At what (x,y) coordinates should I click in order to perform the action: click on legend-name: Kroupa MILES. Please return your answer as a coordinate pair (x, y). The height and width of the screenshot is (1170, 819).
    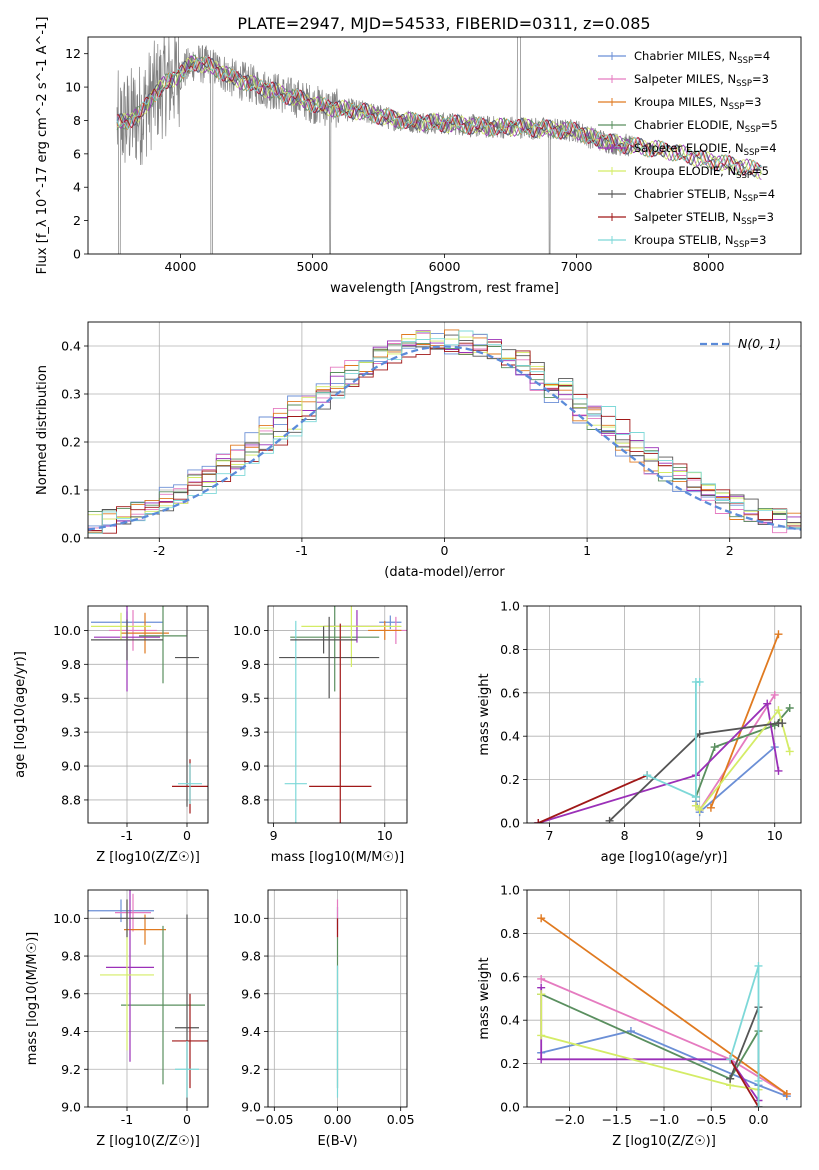
    Looking at the image, I should click on (673, 102).